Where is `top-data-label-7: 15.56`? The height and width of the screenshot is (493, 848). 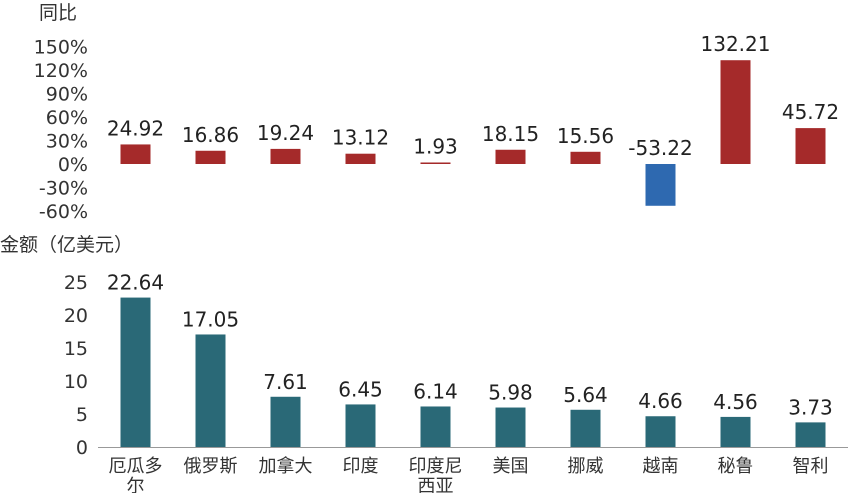 top-data-label-7: 15.56 is located at coordinates (585, 136).